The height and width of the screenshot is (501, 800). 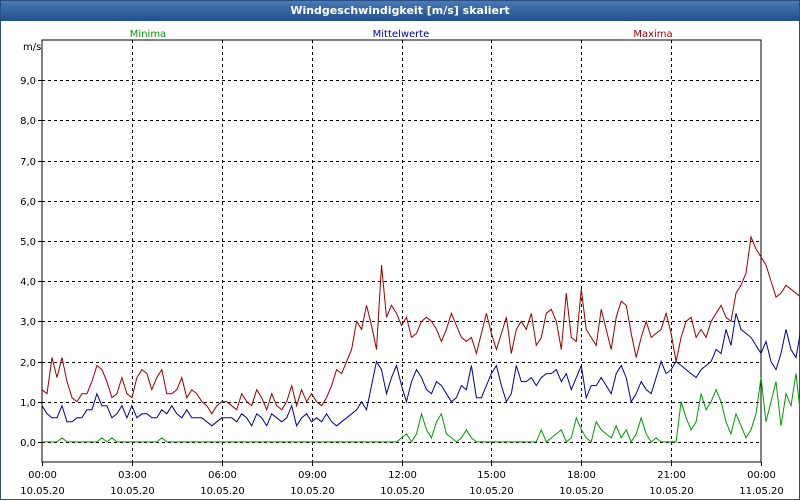 I want to click on legend-entry-maxima: Maxima, so click(x=652, y=34).